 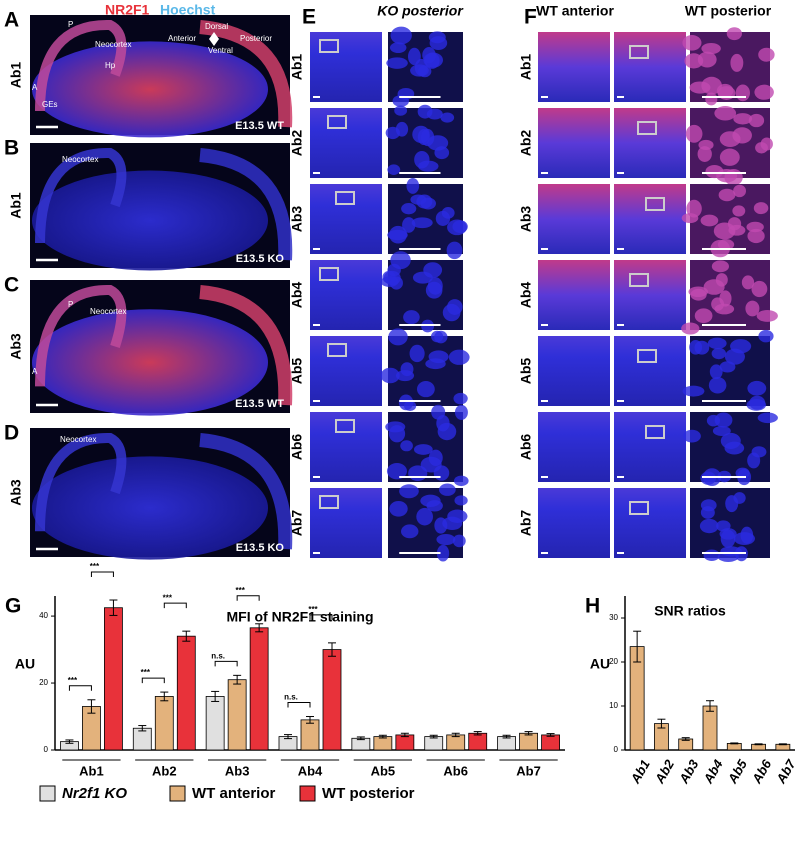 I want to click on stage-label: E13.5 WT, so click(x=259, y=404).